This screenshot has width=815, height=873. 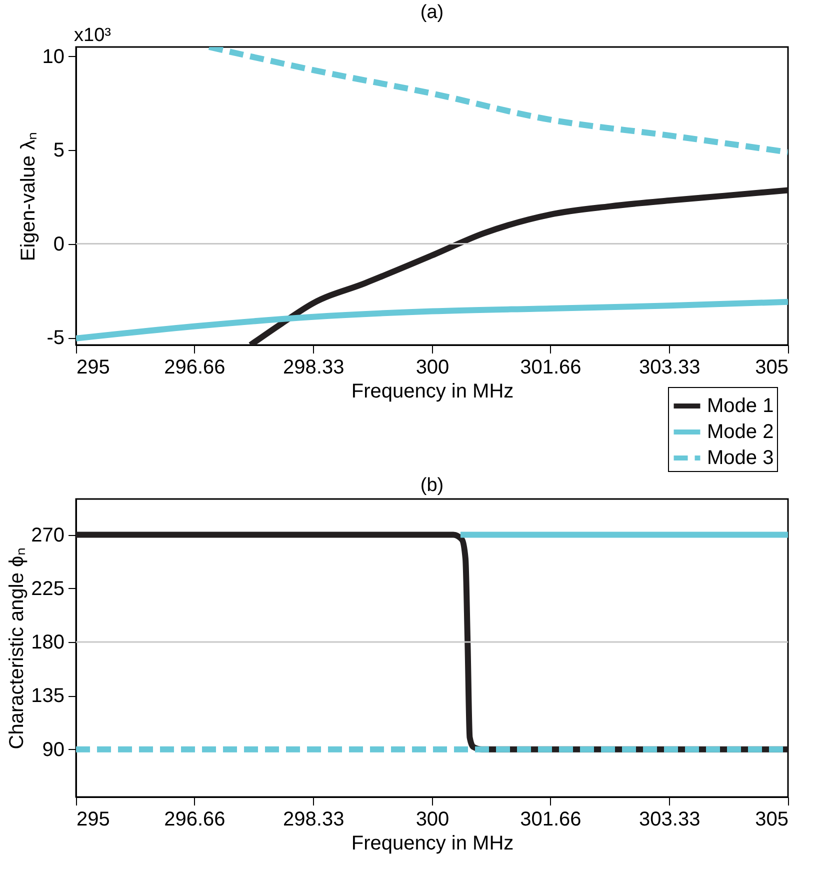 What do you see at coordinates (47, 589) in the screenshot?
I see `y-tick-label: 225` at bounding box center [47, 589].